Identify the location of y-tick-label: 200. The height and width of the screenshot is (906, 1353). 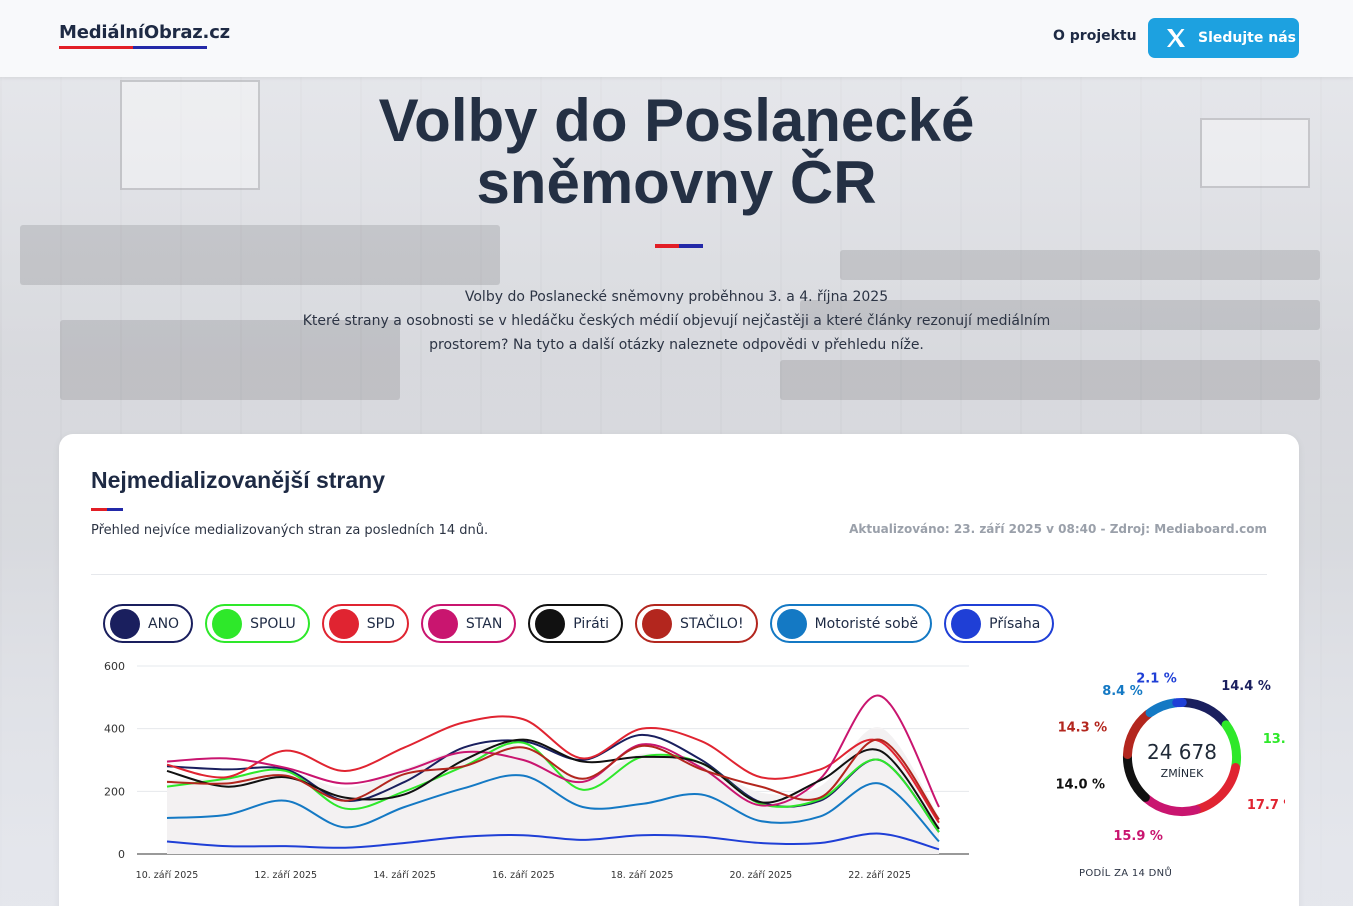
(114, 791).